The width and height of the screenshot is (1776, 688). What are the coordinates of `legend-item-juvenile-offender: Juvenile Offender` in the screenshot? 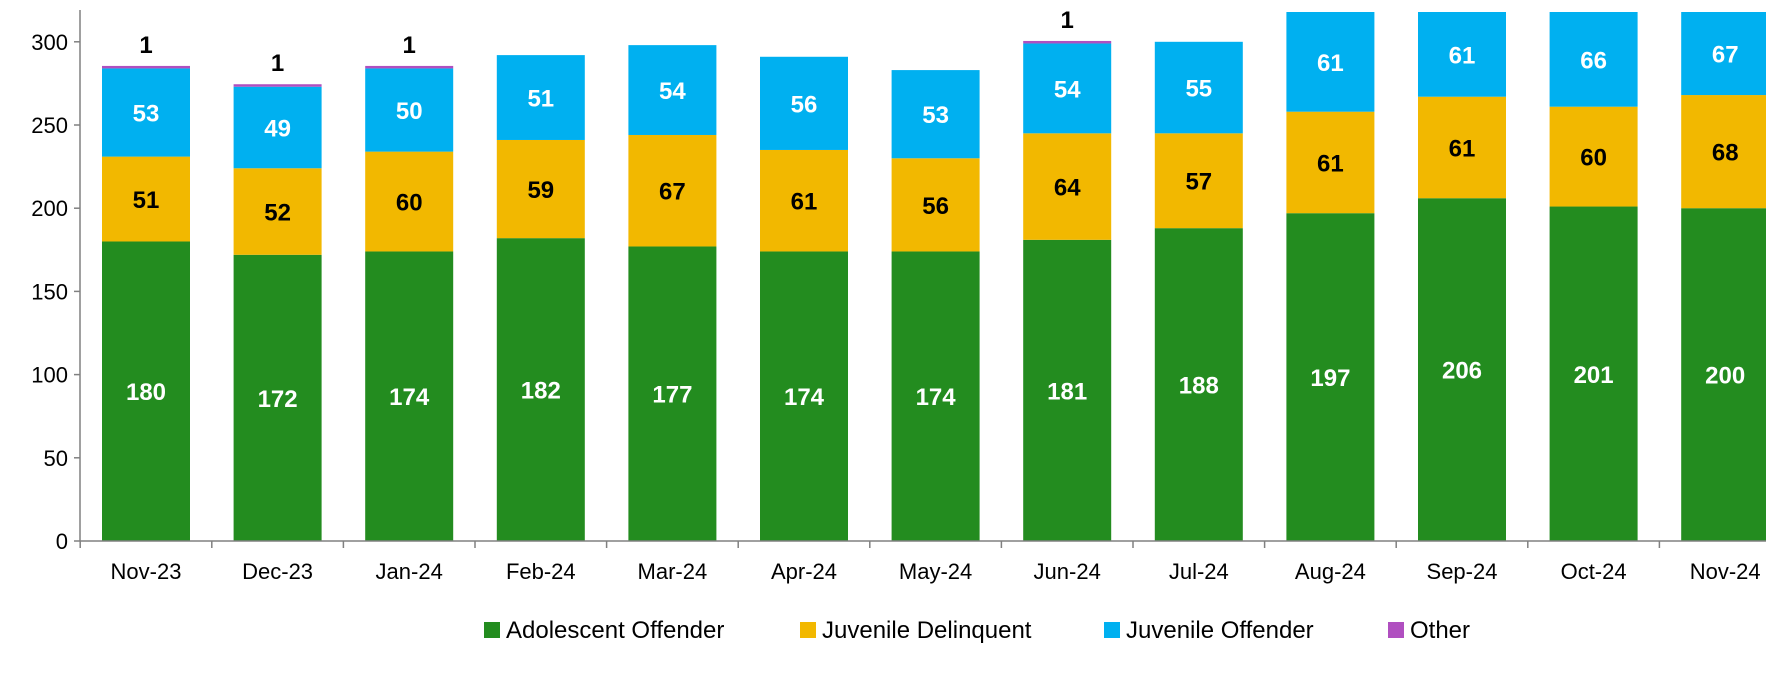 It's located at (1209, 630).